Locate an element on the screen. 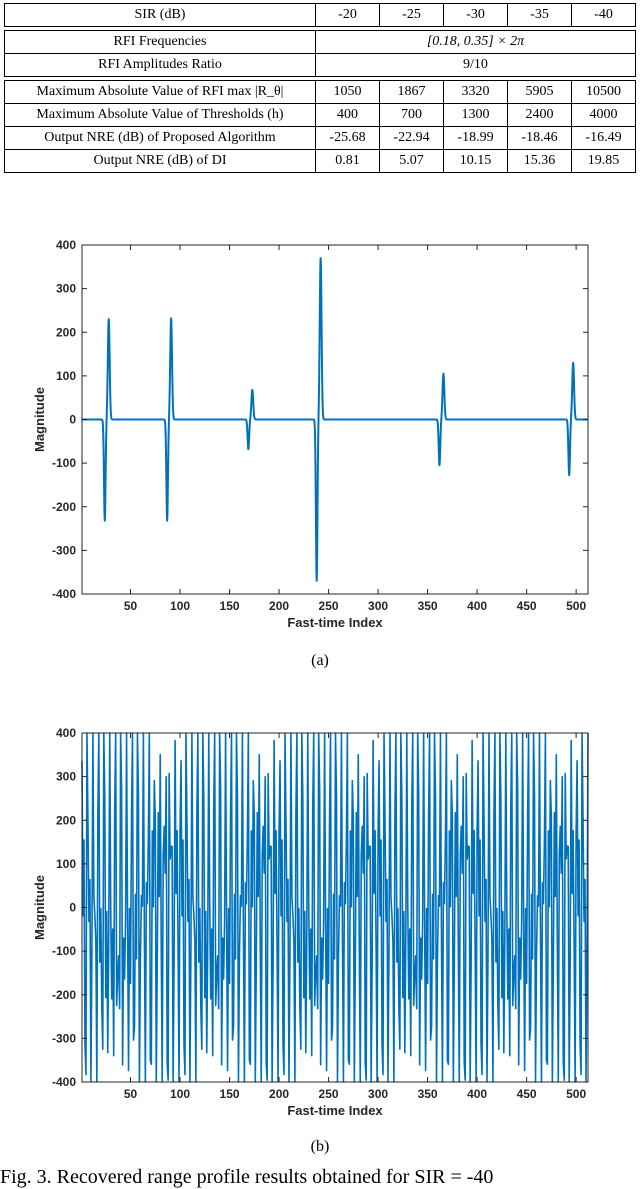 The height and width of the screenshot is (1189, 640). cell: 3320 is located at coordinates (475, 92).